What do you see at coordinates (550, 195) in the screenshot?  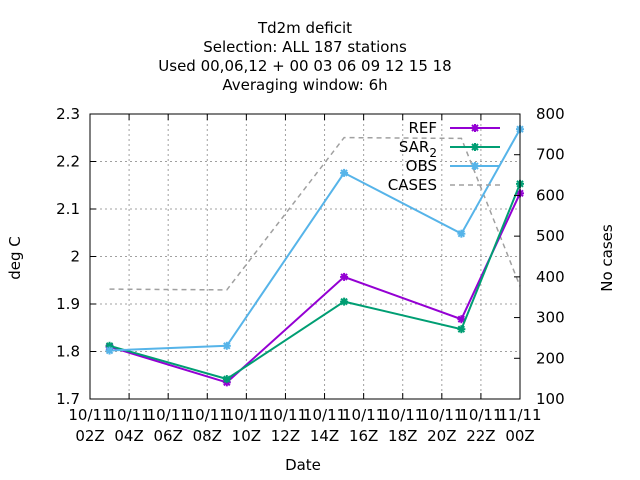 I see `y2-tick-label: 600` at bounding box center [550, 195].